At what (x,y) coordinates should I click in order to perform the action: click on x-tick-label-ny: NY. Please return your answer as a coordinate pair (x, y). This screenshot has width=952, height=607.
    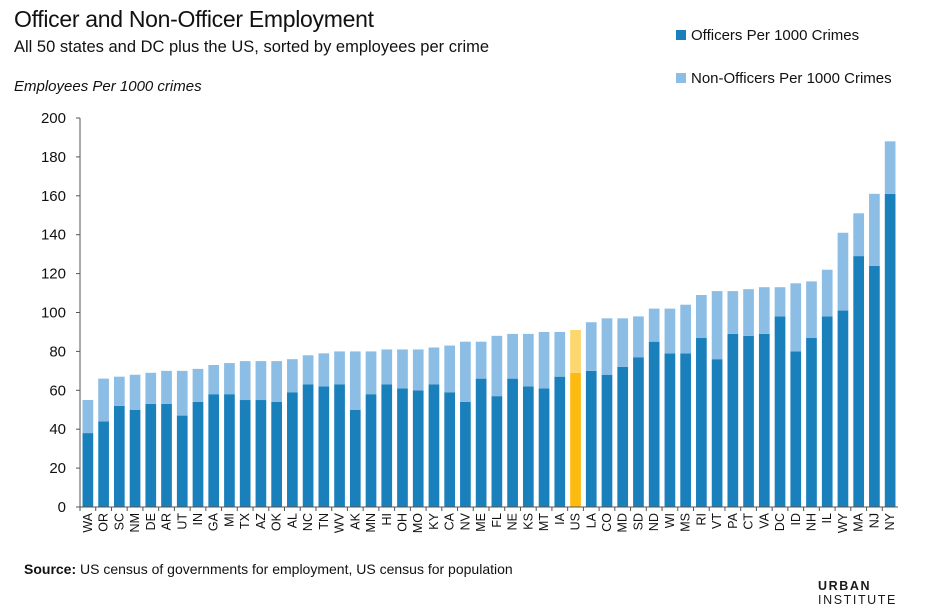
    Looking at the image, I should click on (890, 521).